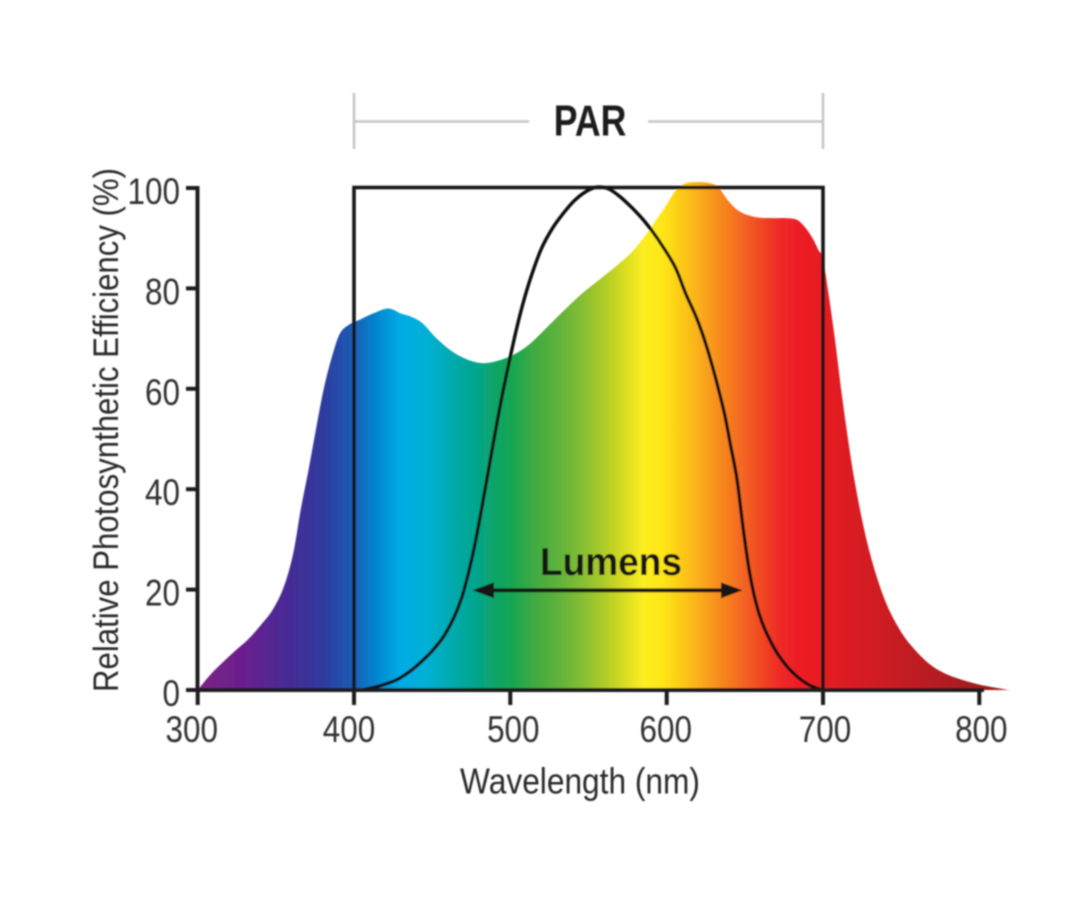 This screenshot has height=900, width=1080. What do you see at coordinates (590, 121) in the screenshot?
I see `svg-text: PAR` at bounding box center [590, 121].